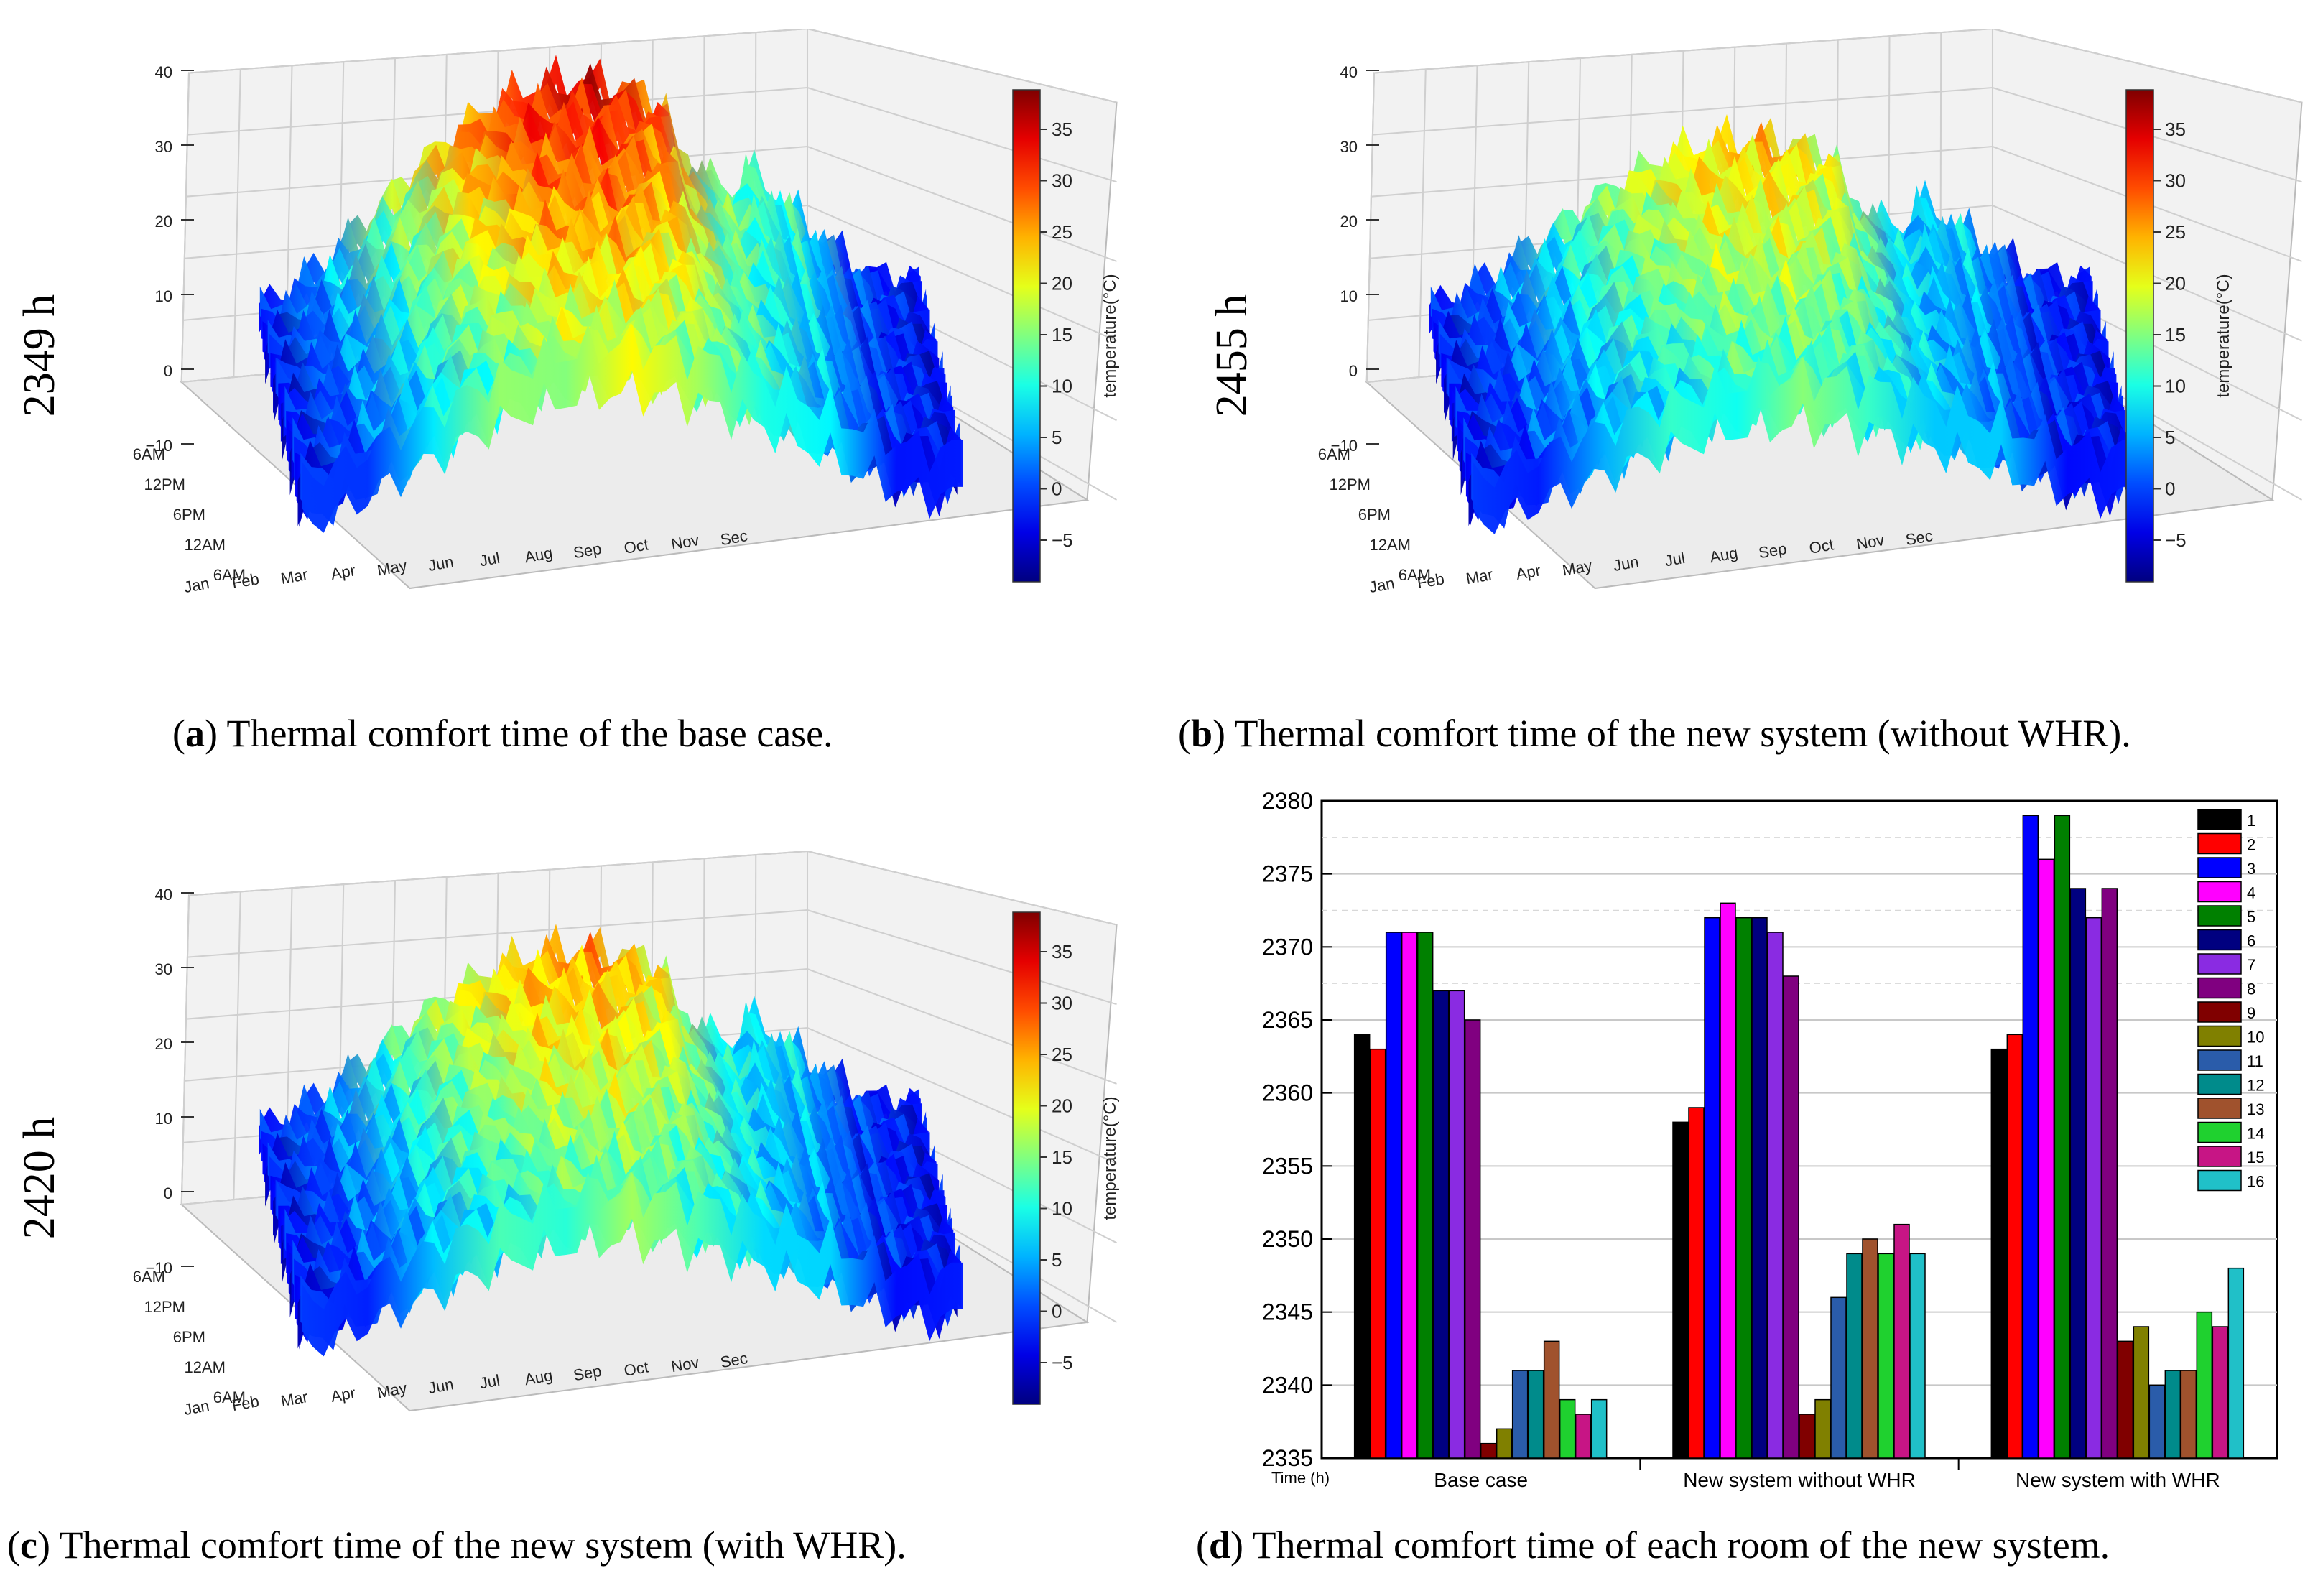 The image size is (2323, 1596). What do you see at coordinates (1374, 515) in the screenshot?
I see `hour-tick-label: 6PM` at bounding box center [1374, 515].